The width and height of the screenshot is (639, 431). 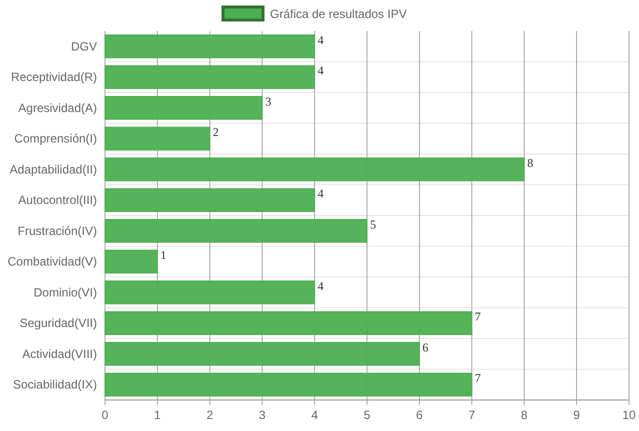 I want to click on data-label: 1, so click(x=163, y=255).